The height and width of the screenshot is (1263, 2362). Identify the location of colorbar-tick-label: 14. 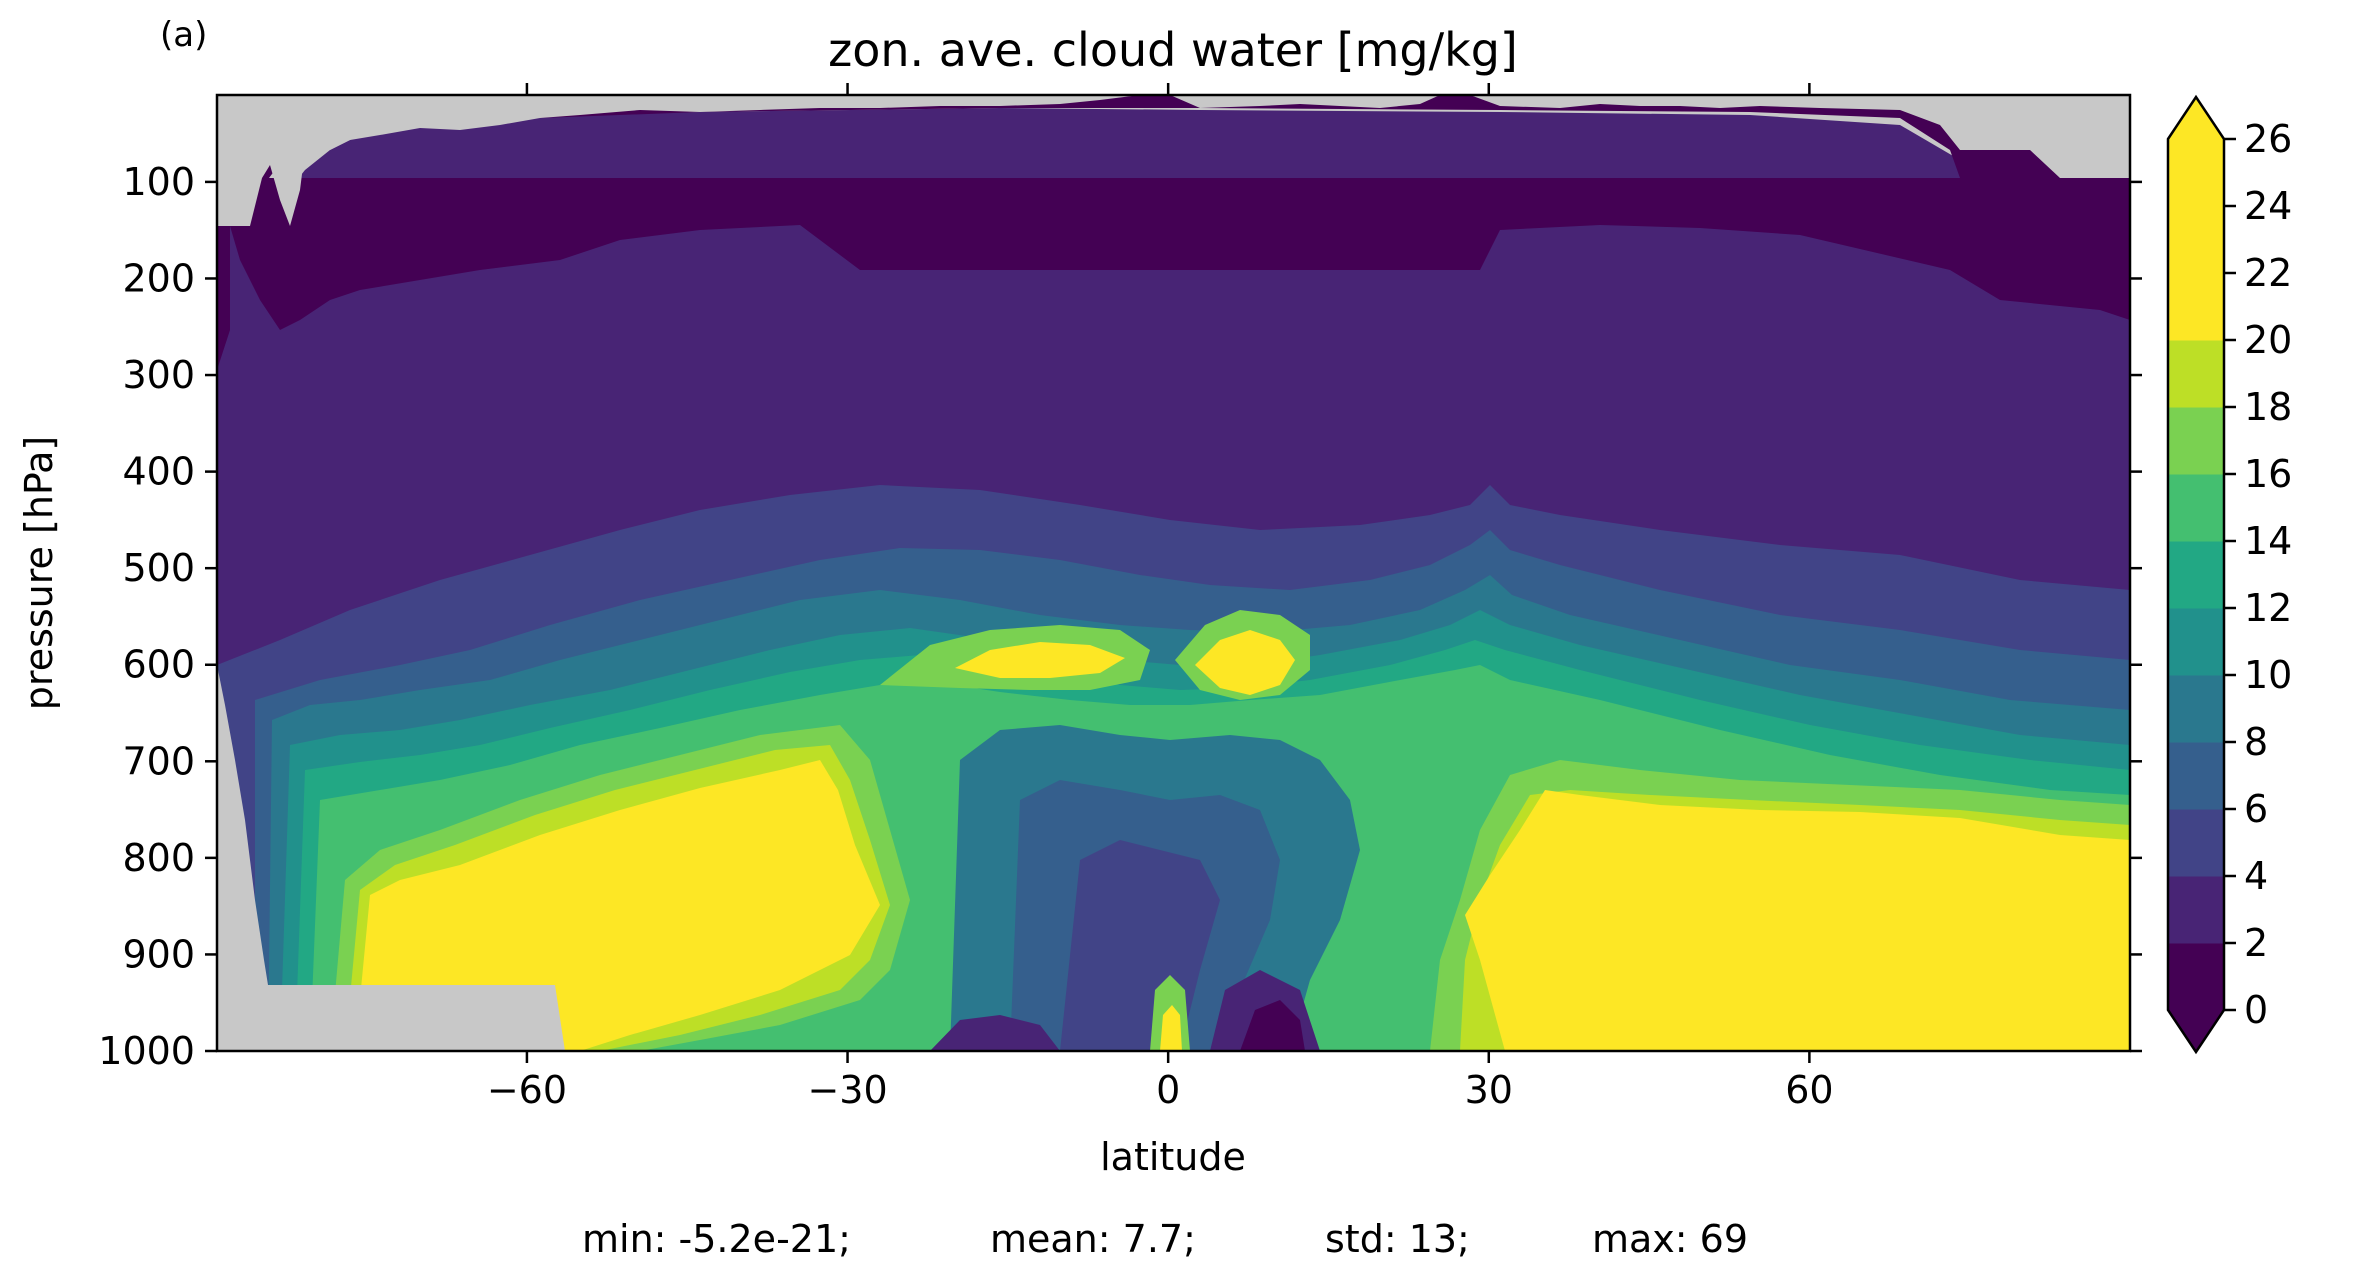
(2268, 541).